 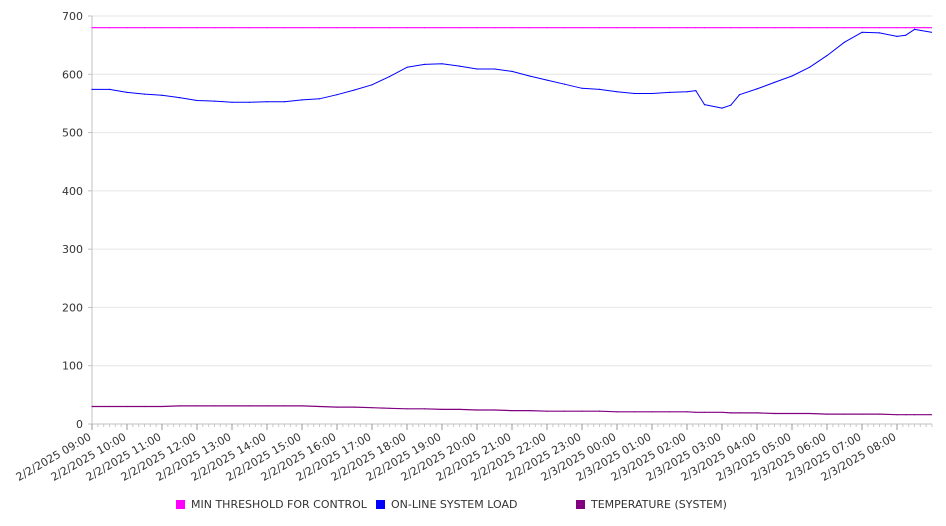 I want to click on legend-item-system-load: ON-LINE SYSTEM LOAD, so click(x=446, y=504).